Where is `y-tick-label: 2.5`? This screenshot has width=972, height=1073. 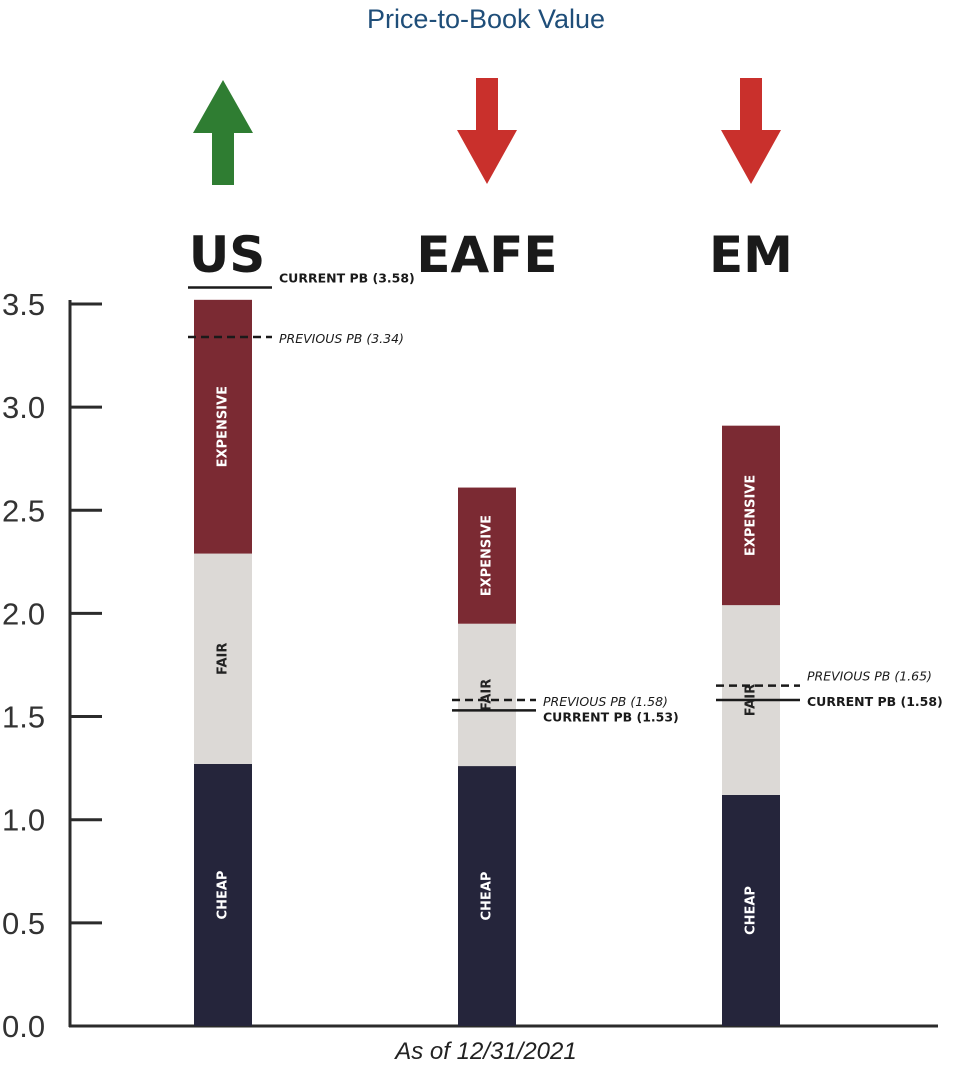 y-tick-label: 2.5 is located at coordinates (23, 510).